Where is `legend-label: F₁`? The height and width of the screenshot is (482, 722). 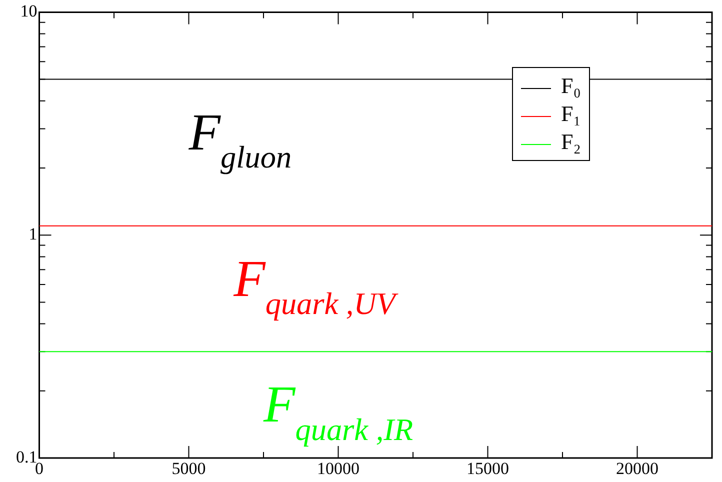 legend-label: F₁ is located at coordinates (571, 113).